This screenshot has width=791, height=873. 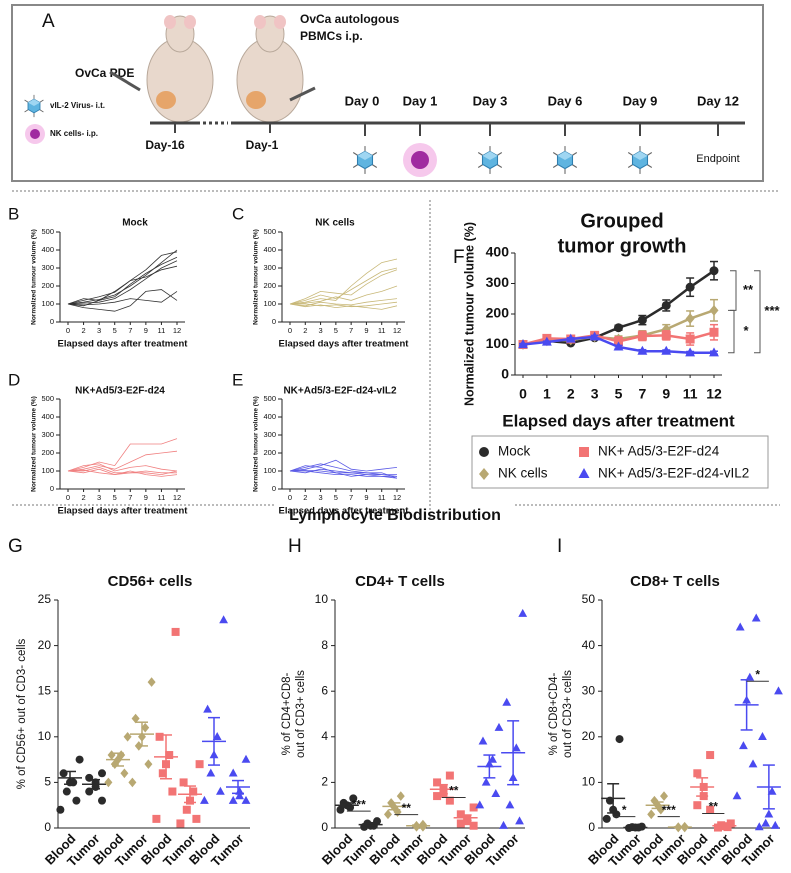 What do you see at coordinates (362, 100) in the screenshot?
I see `day-label: Day 0` at bounding box center [362, 100].